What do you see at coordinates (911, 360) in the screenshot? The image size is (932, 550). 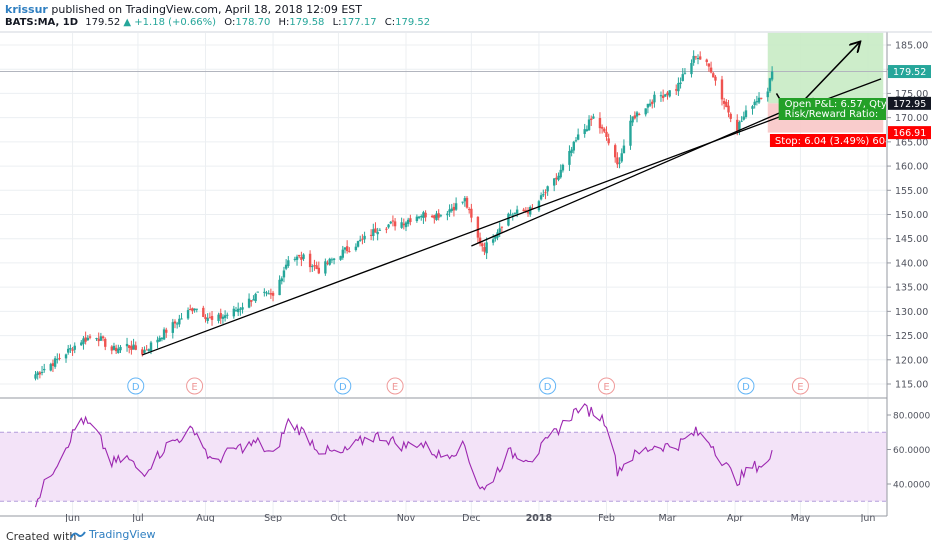 I see `price-tick-label: 120.00` at bounding box center [911, 360].